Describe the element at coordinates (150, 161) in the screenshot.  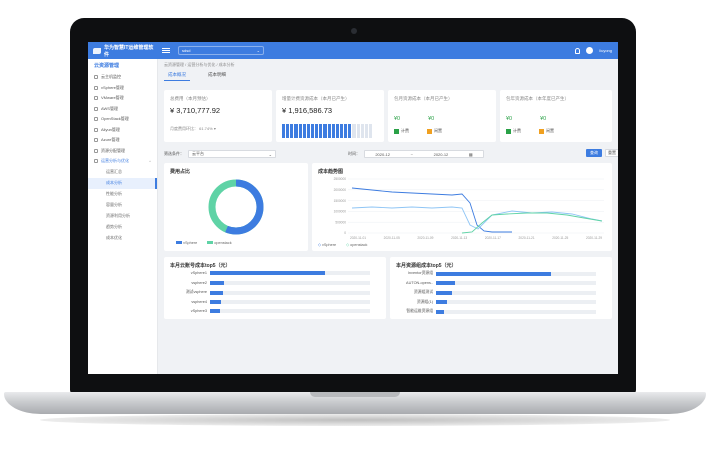
I see `chevron-up-icon: ^` at that location.